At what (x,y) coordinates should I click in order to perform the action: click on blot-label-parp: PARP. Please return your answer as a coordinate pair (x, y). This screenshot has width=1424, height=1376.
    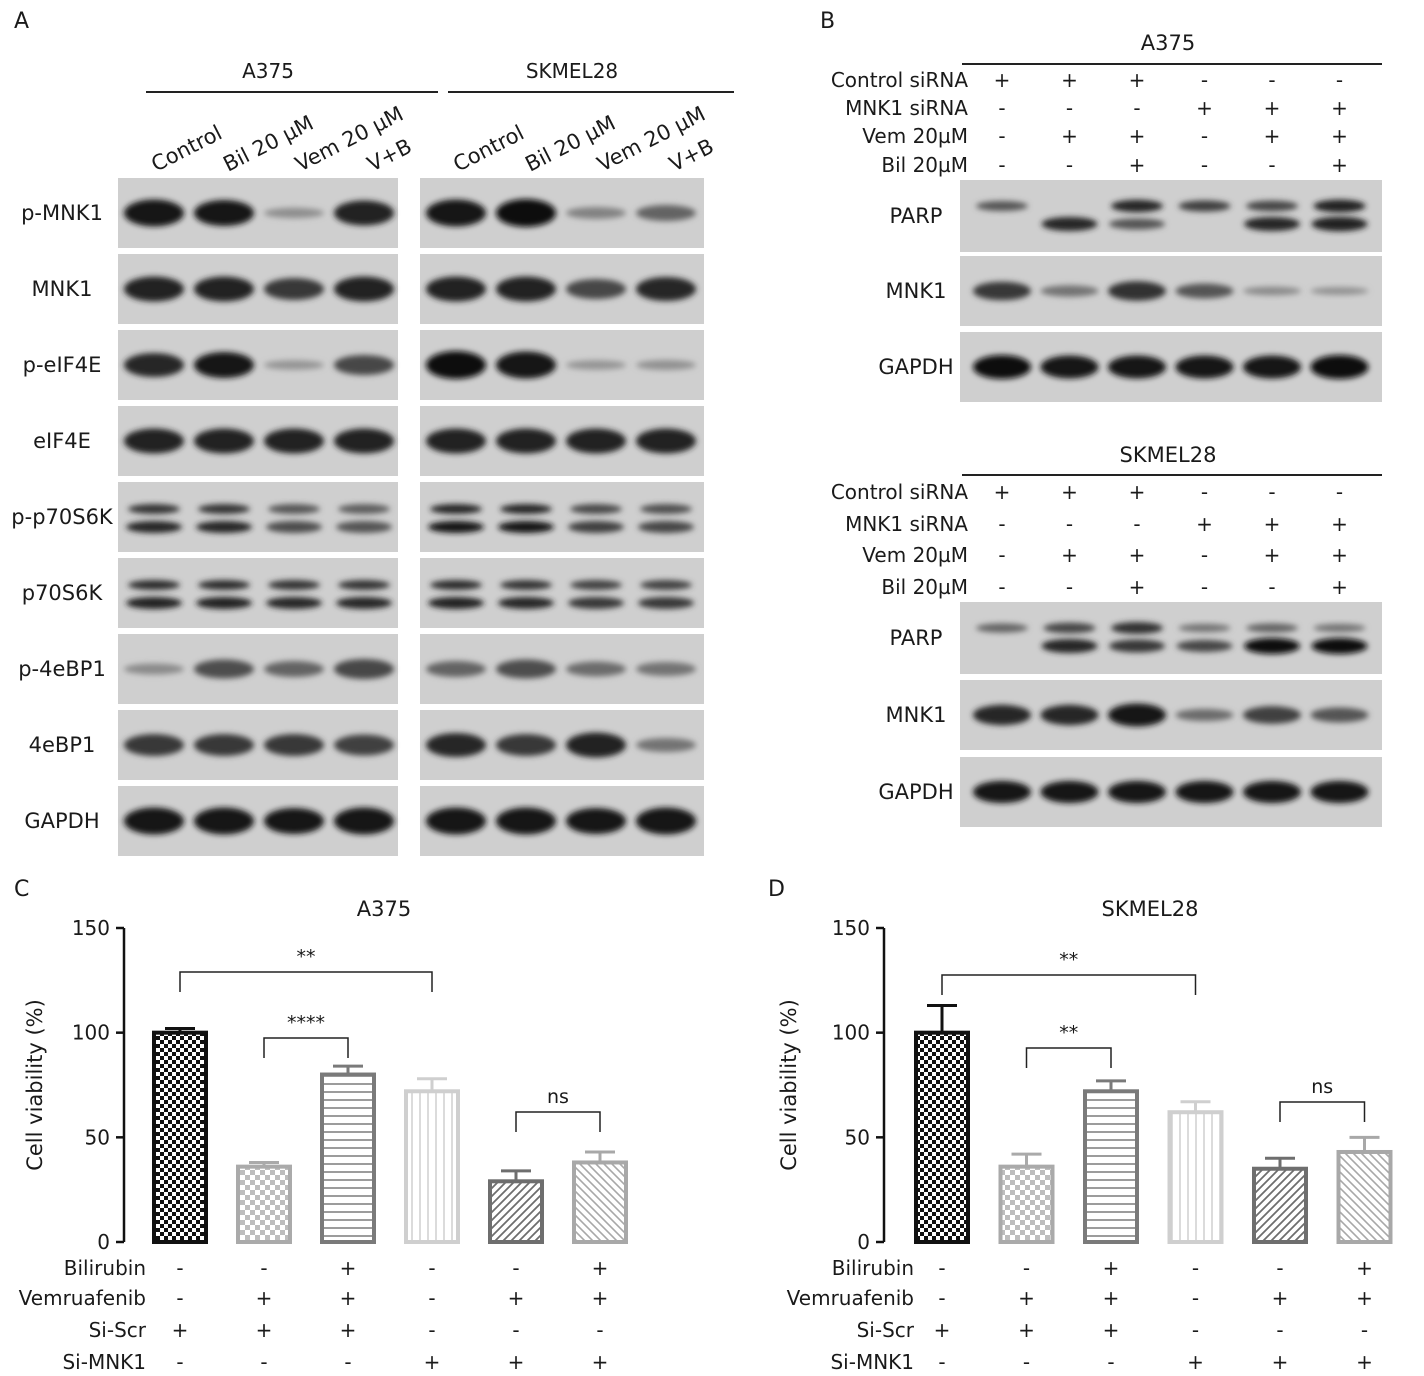
    Looking at the image, I should click on (916, 638).